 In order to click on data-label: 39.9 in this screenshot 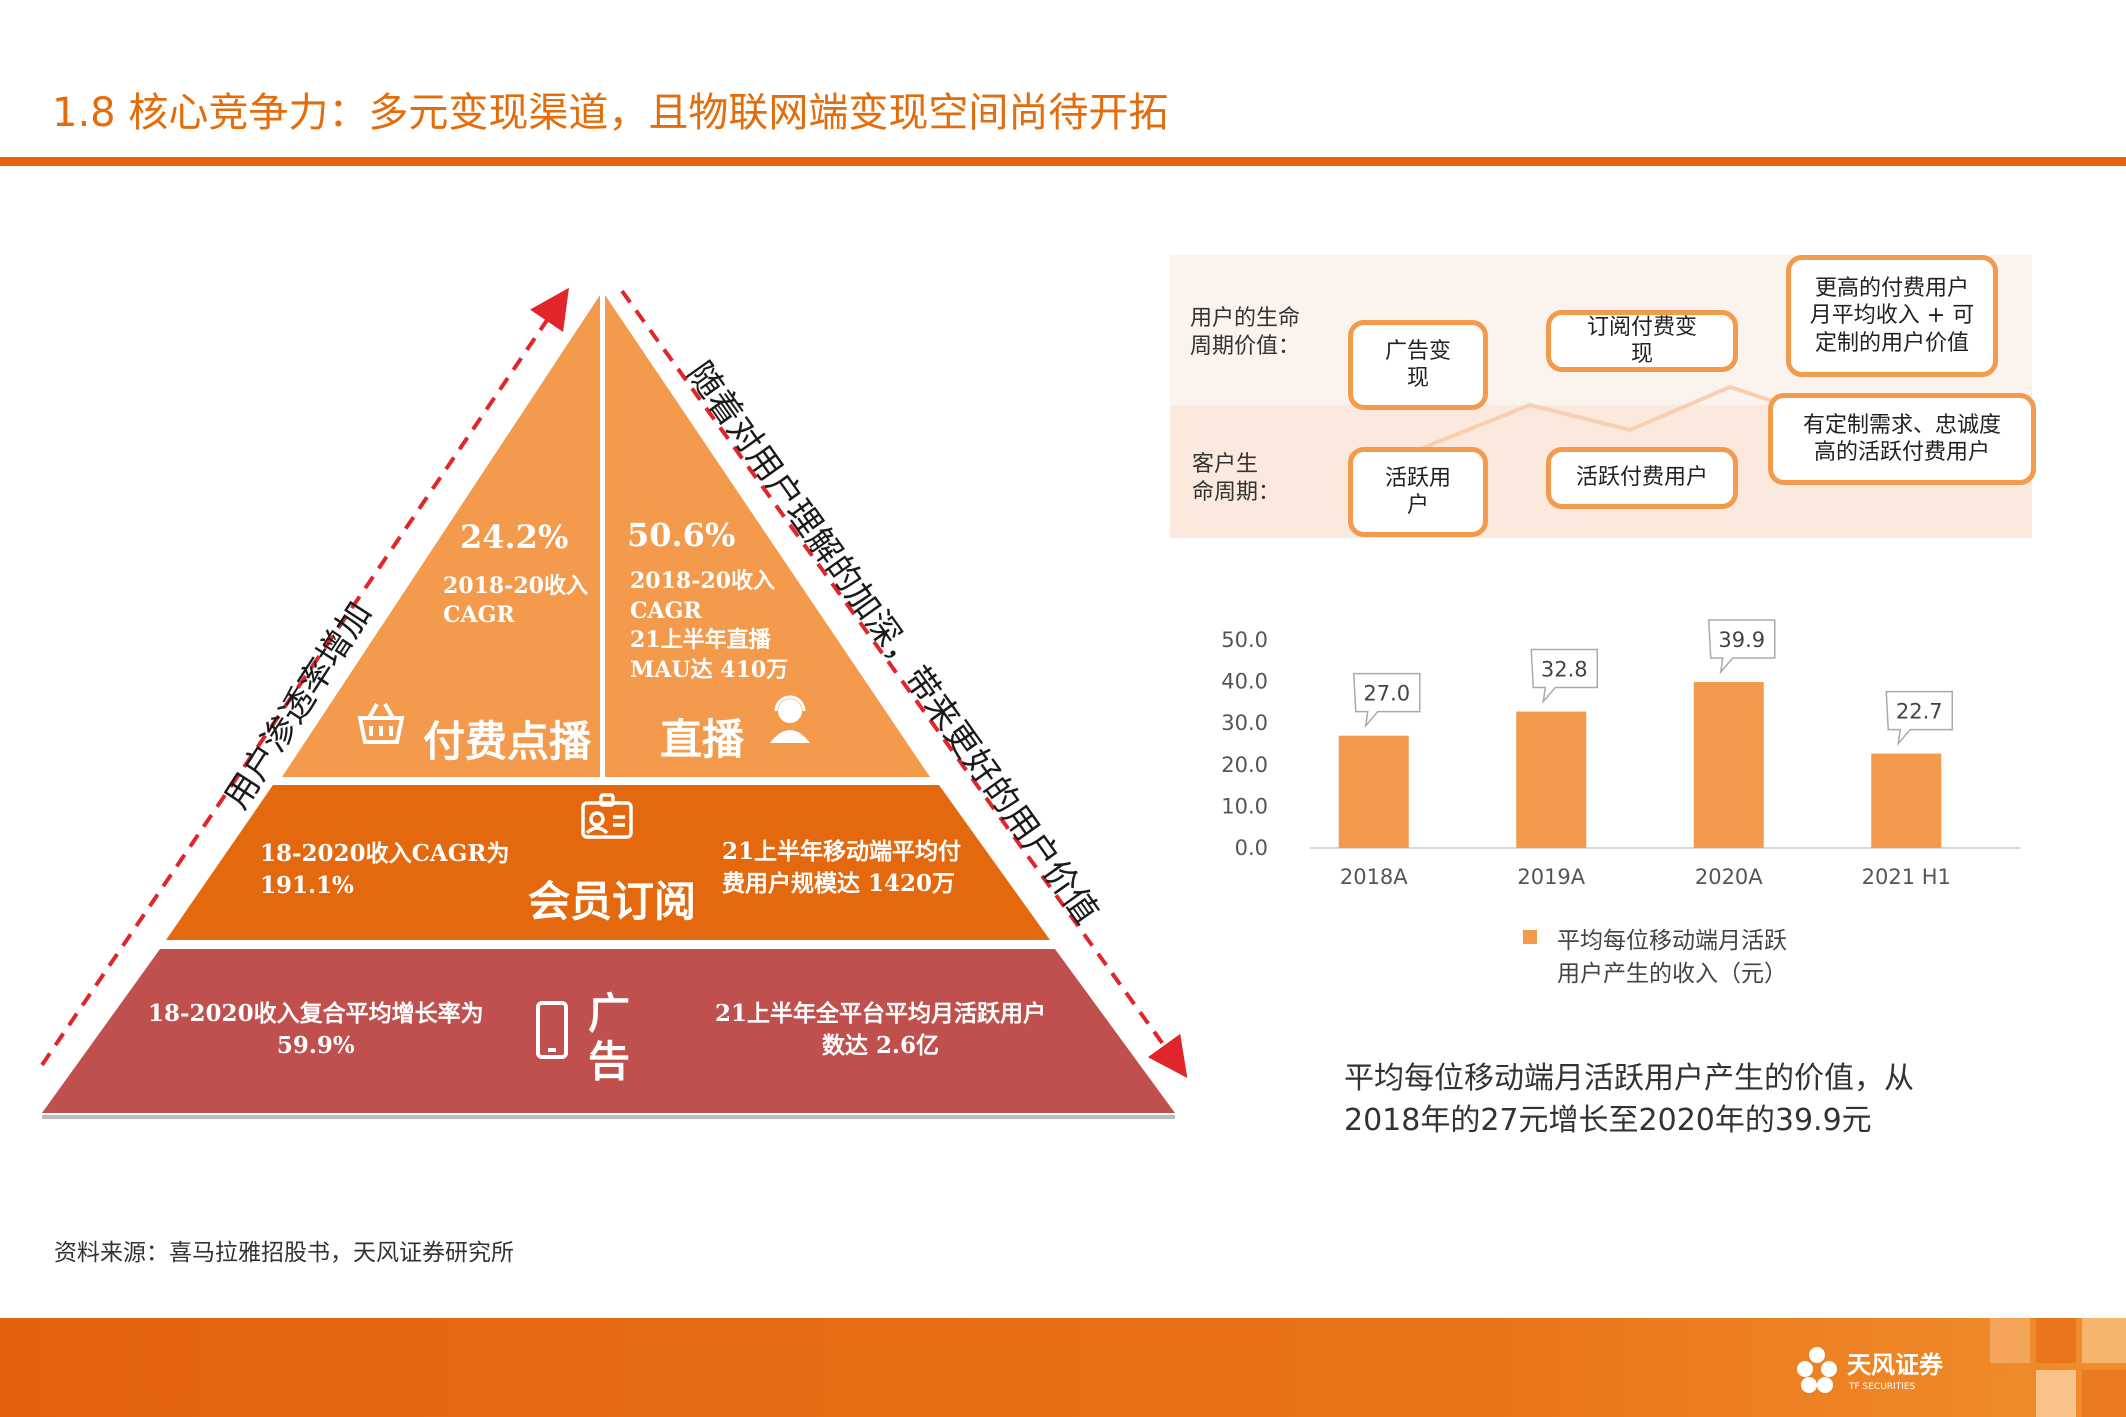, I will do `click(1741, 640)`.